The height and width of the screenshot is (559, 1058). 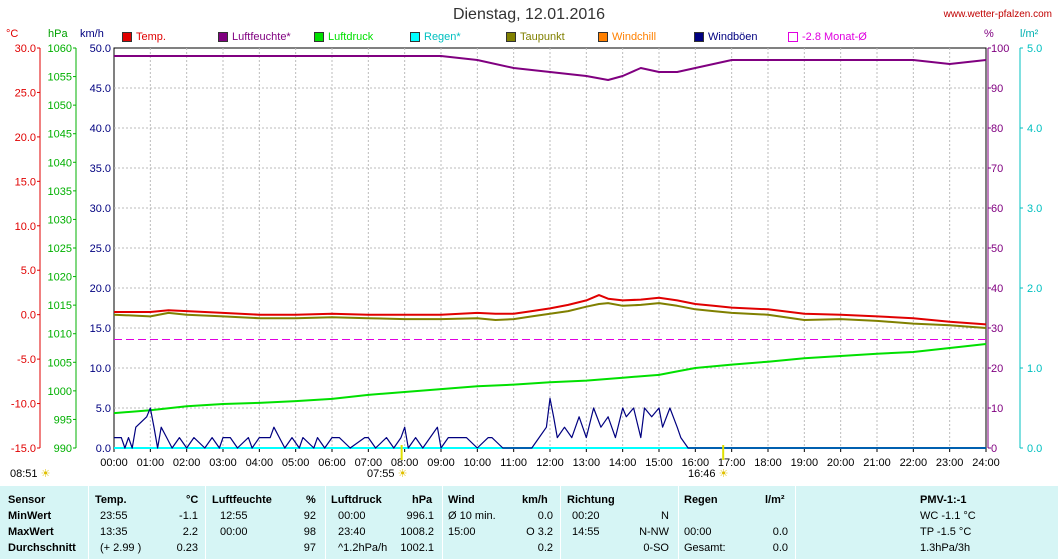 I want to click on wind-axis-tick-label: 15.0, so click(x=100, y=329).